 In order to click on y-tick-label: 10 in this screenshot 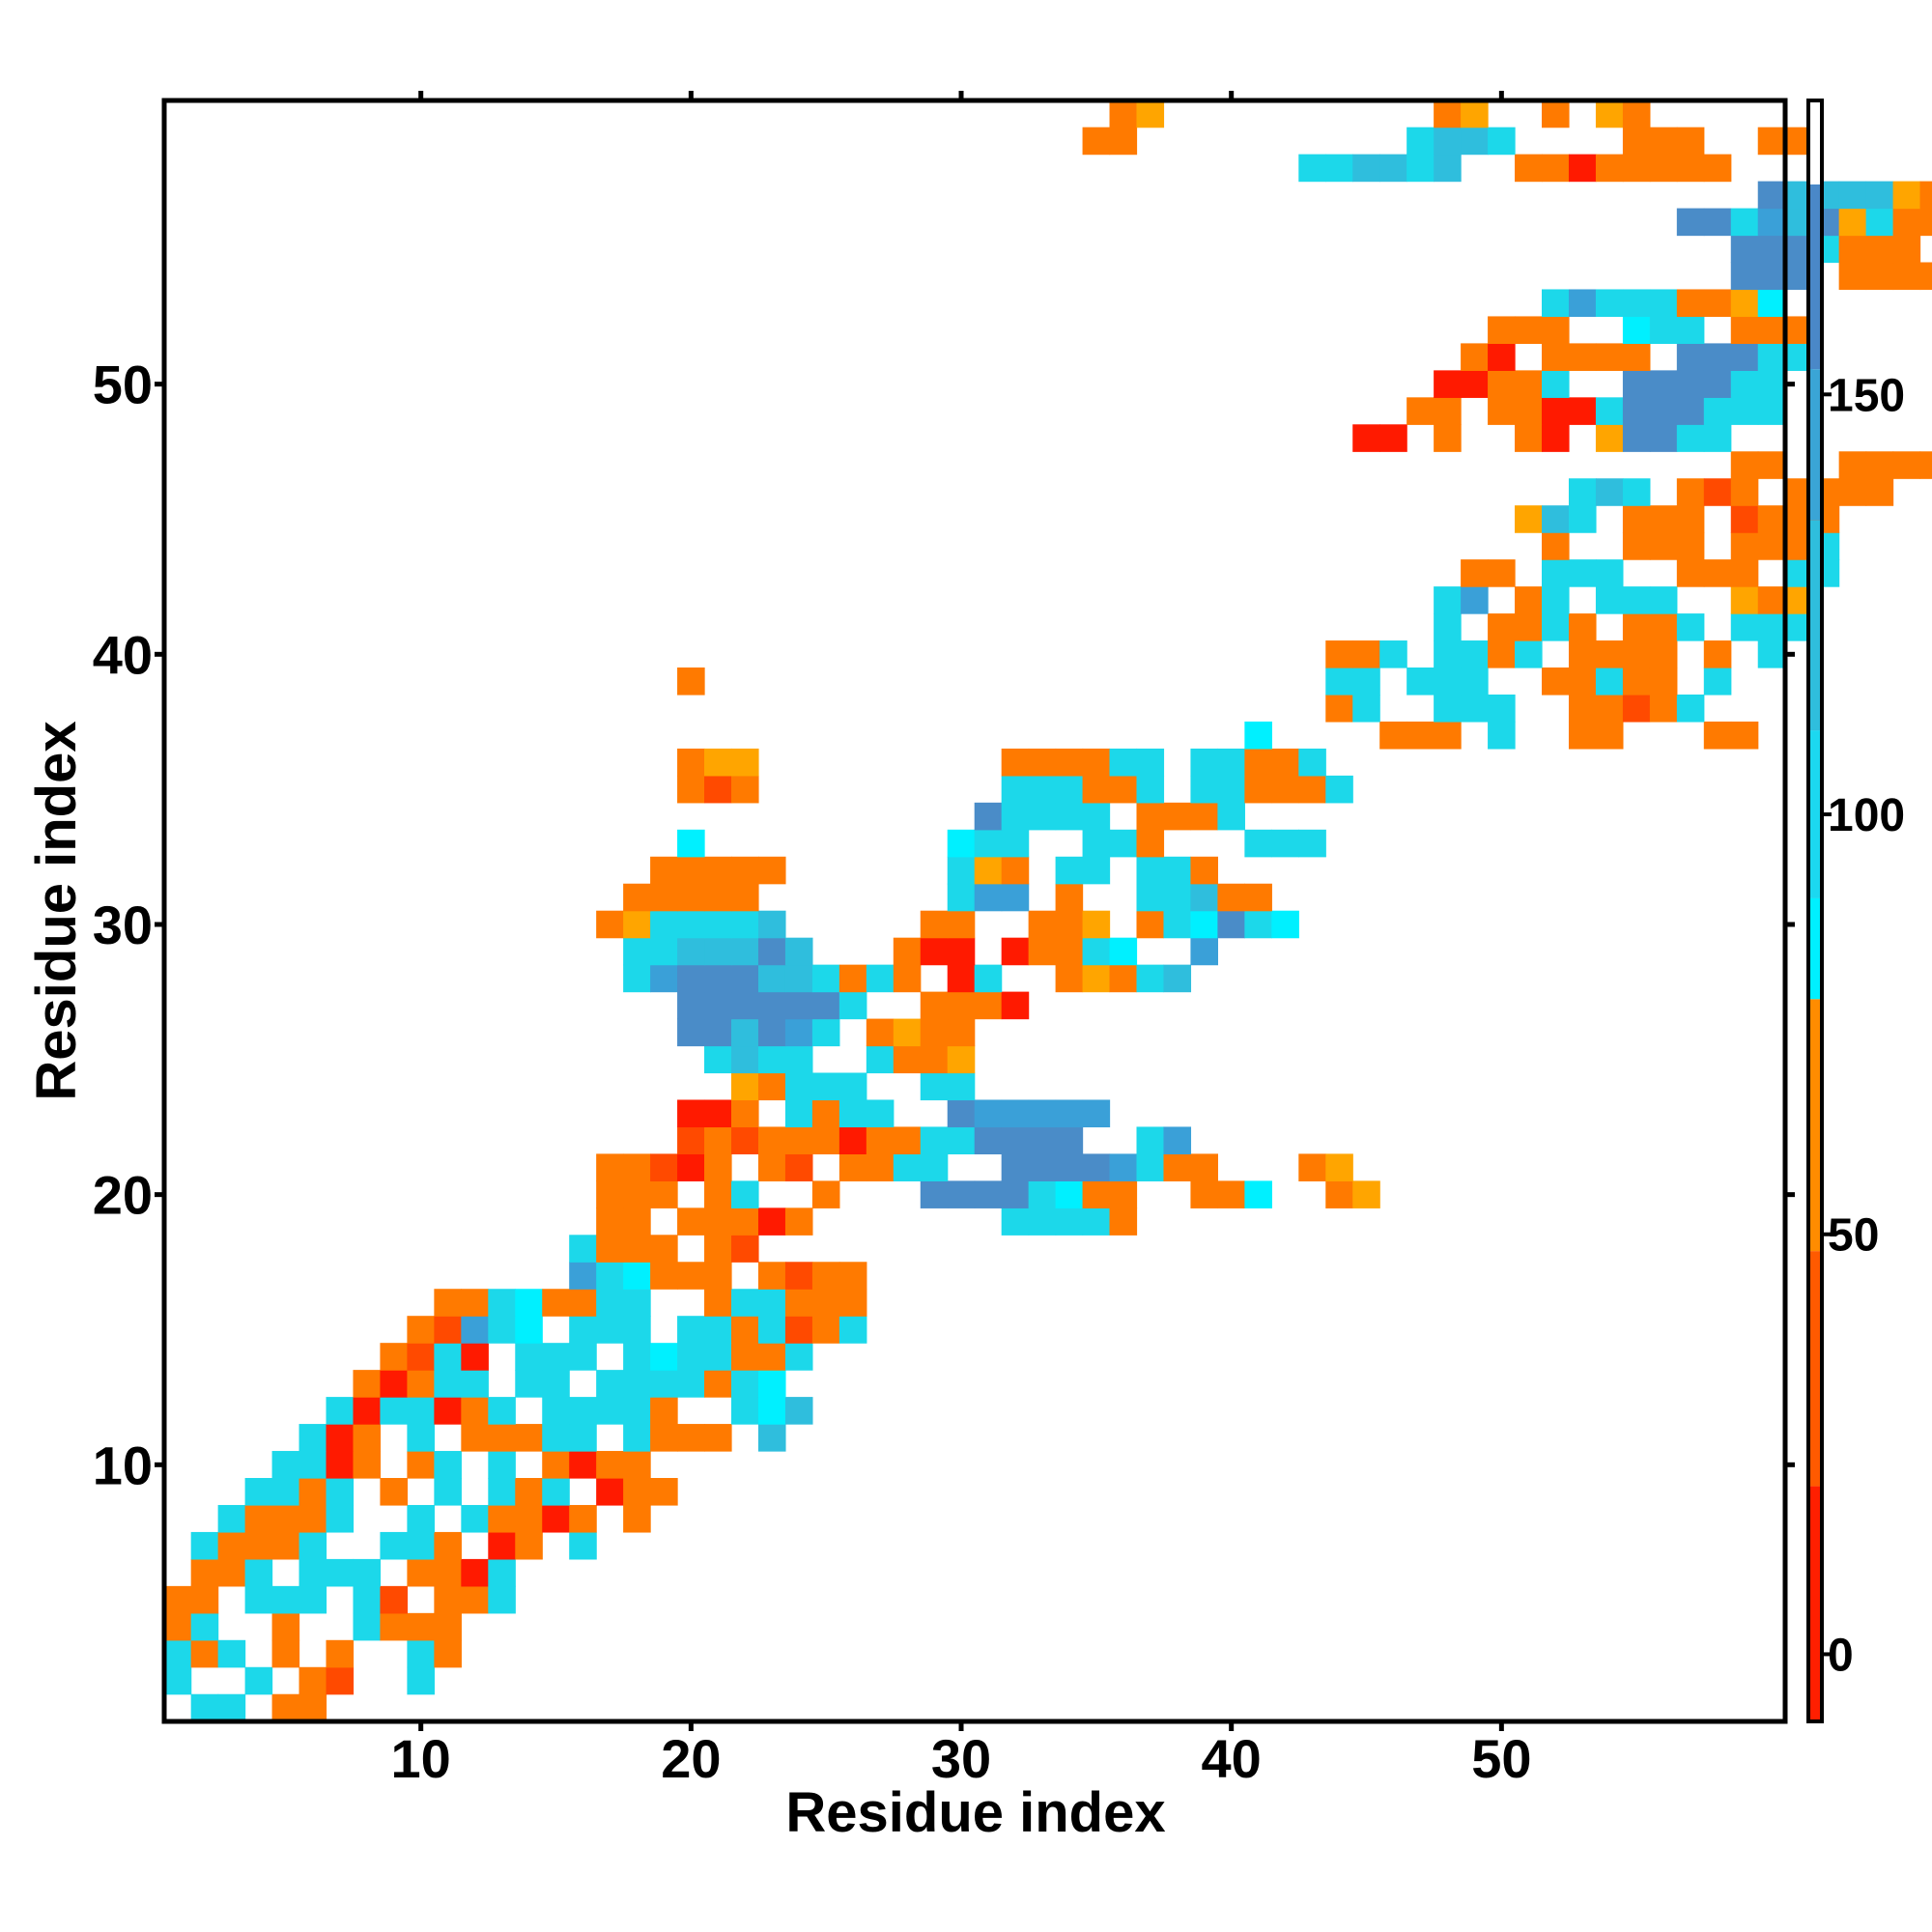, I will do `click(123, 1465)`.